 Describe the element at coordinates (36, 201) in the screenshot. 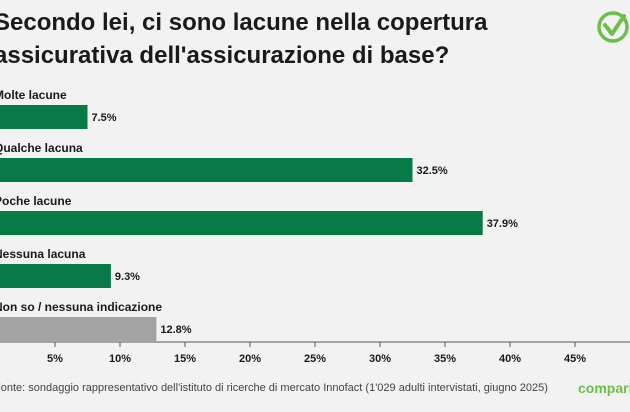

I see `bar-category-label: Poche lacune` at that location.